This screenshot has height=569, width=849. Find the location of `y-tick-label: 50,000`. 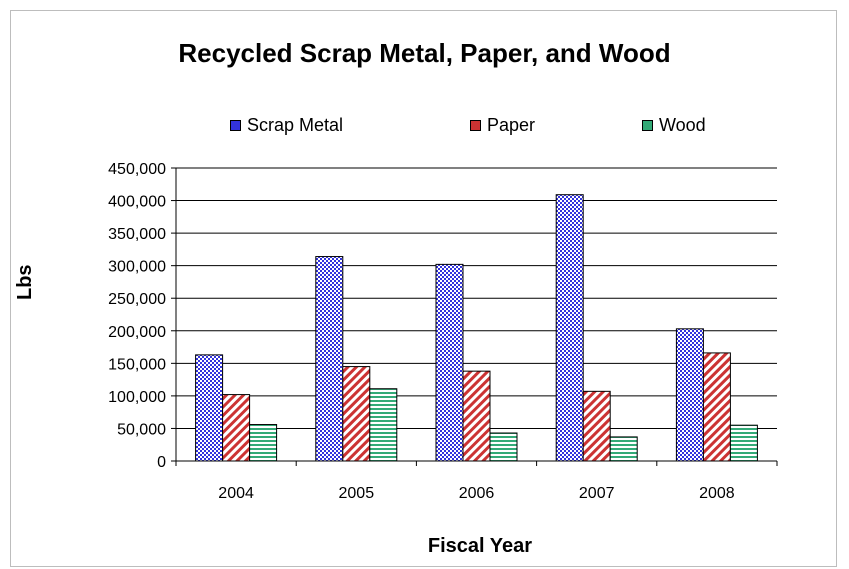

y-tick-label: 50,000 is located at coordinates (141, 429).